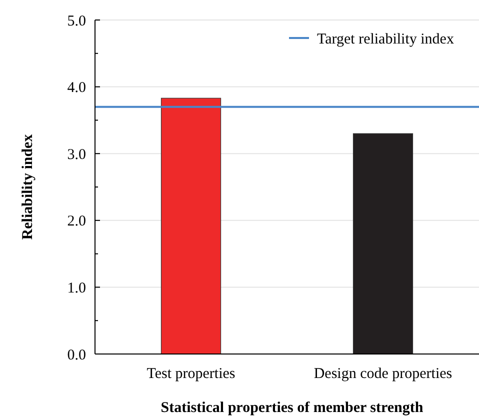 The image size is (479, 420). What do you see at coordinates (385, 39) in the screenshot?
I see `legend-label: Target reliability index` at bounding box center [385, 39].